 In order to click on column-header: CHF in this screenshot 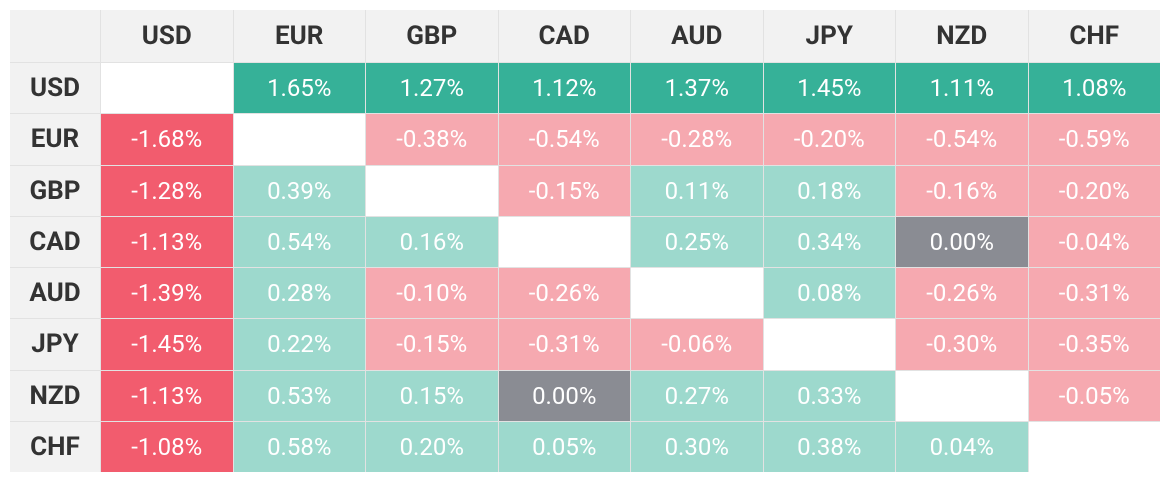, I will do `click(1094, 36)`.